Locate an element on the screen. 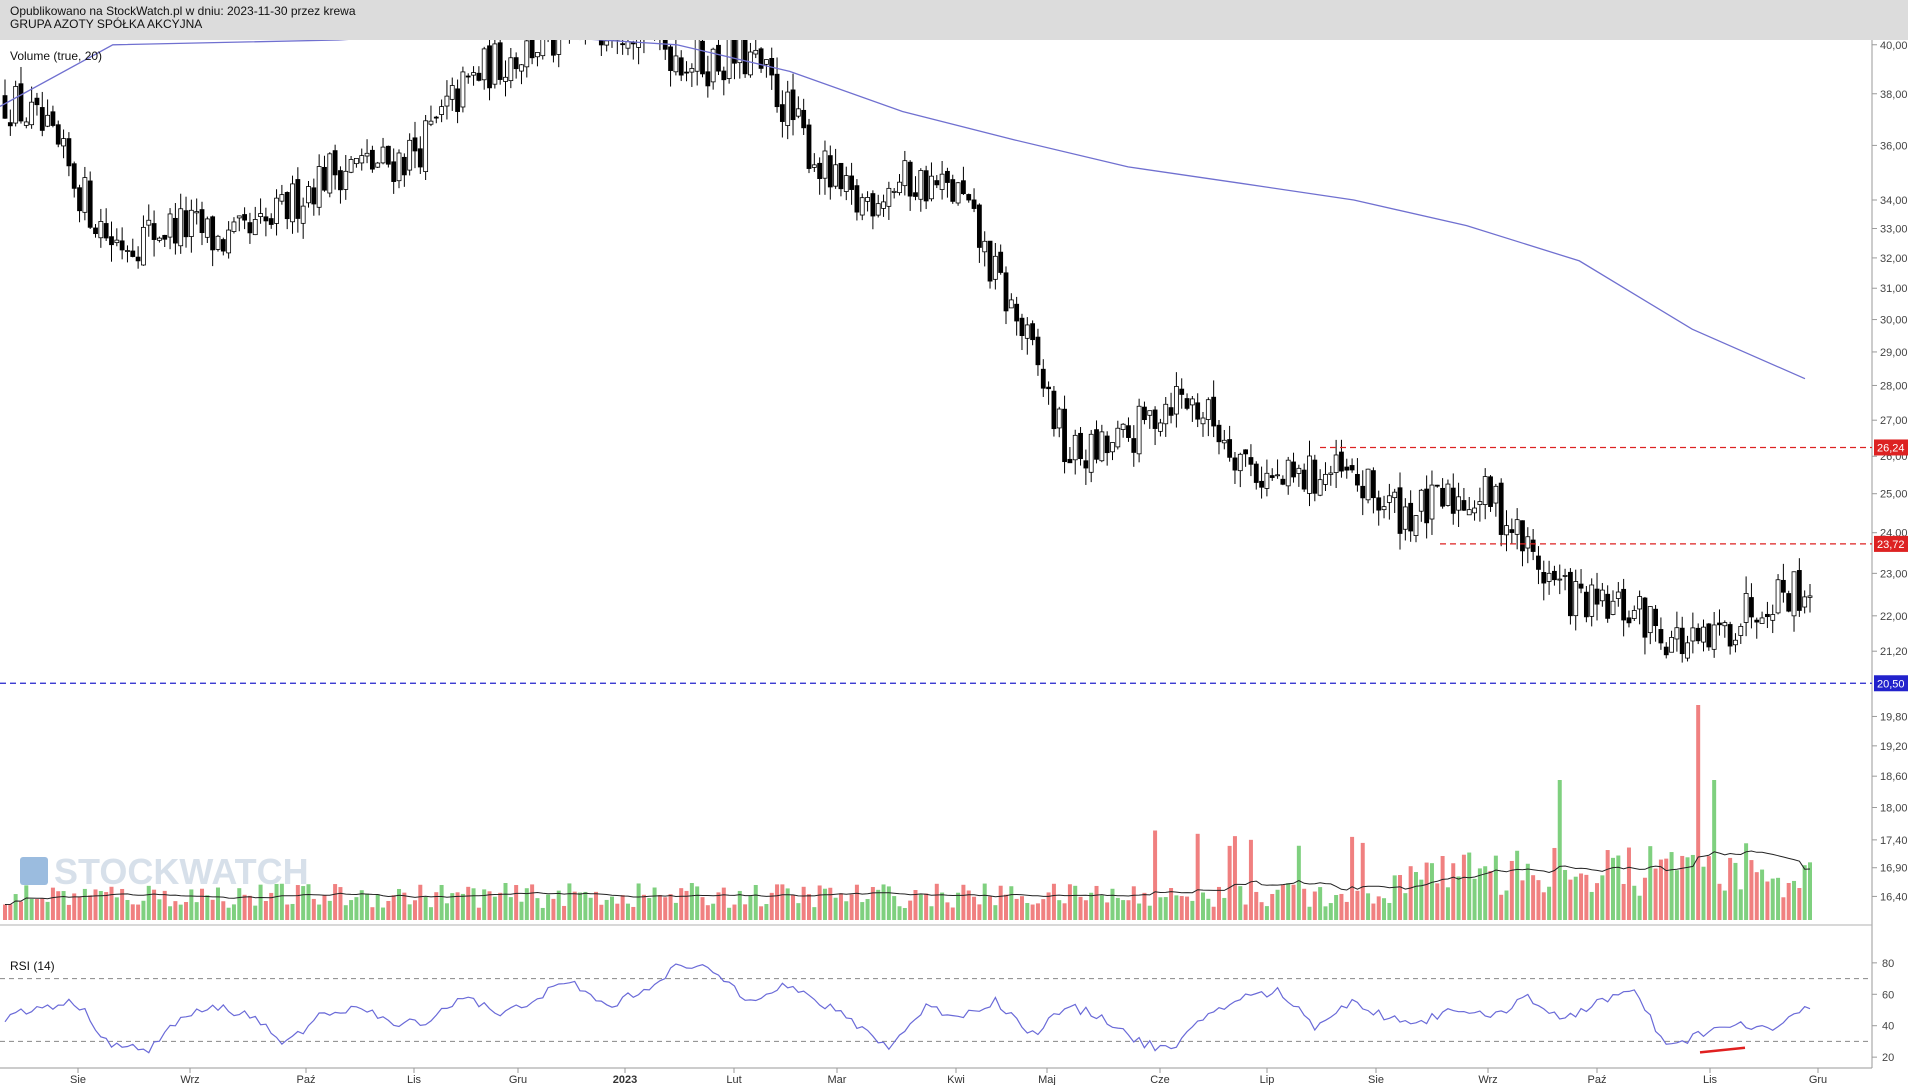  month-label: Cze is located at coordinates (1160, 1079).